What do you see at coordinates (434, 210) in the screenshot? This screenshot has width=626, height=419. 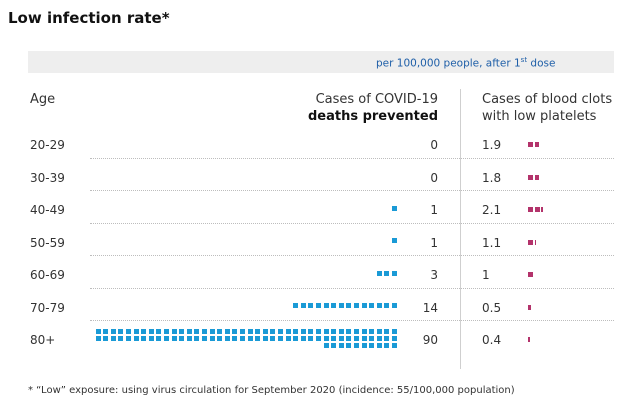 I see `deaths-value-label: 1` at bounding box center [434, 210].